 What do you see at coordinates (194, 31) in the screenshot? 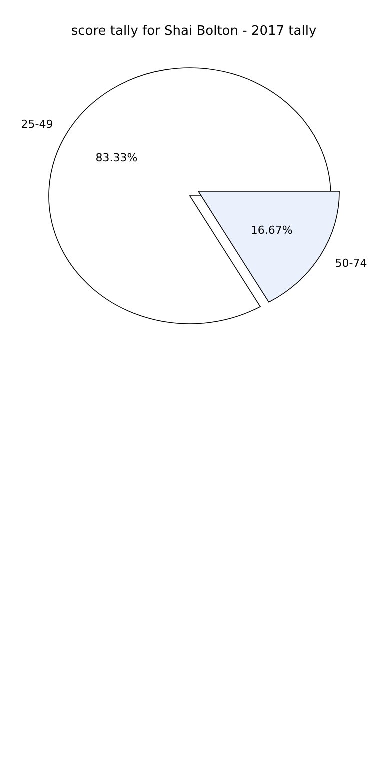
I see `chart-title: score tally for Shai Bolton - 2017 tally` at bounding box center [194, 31].